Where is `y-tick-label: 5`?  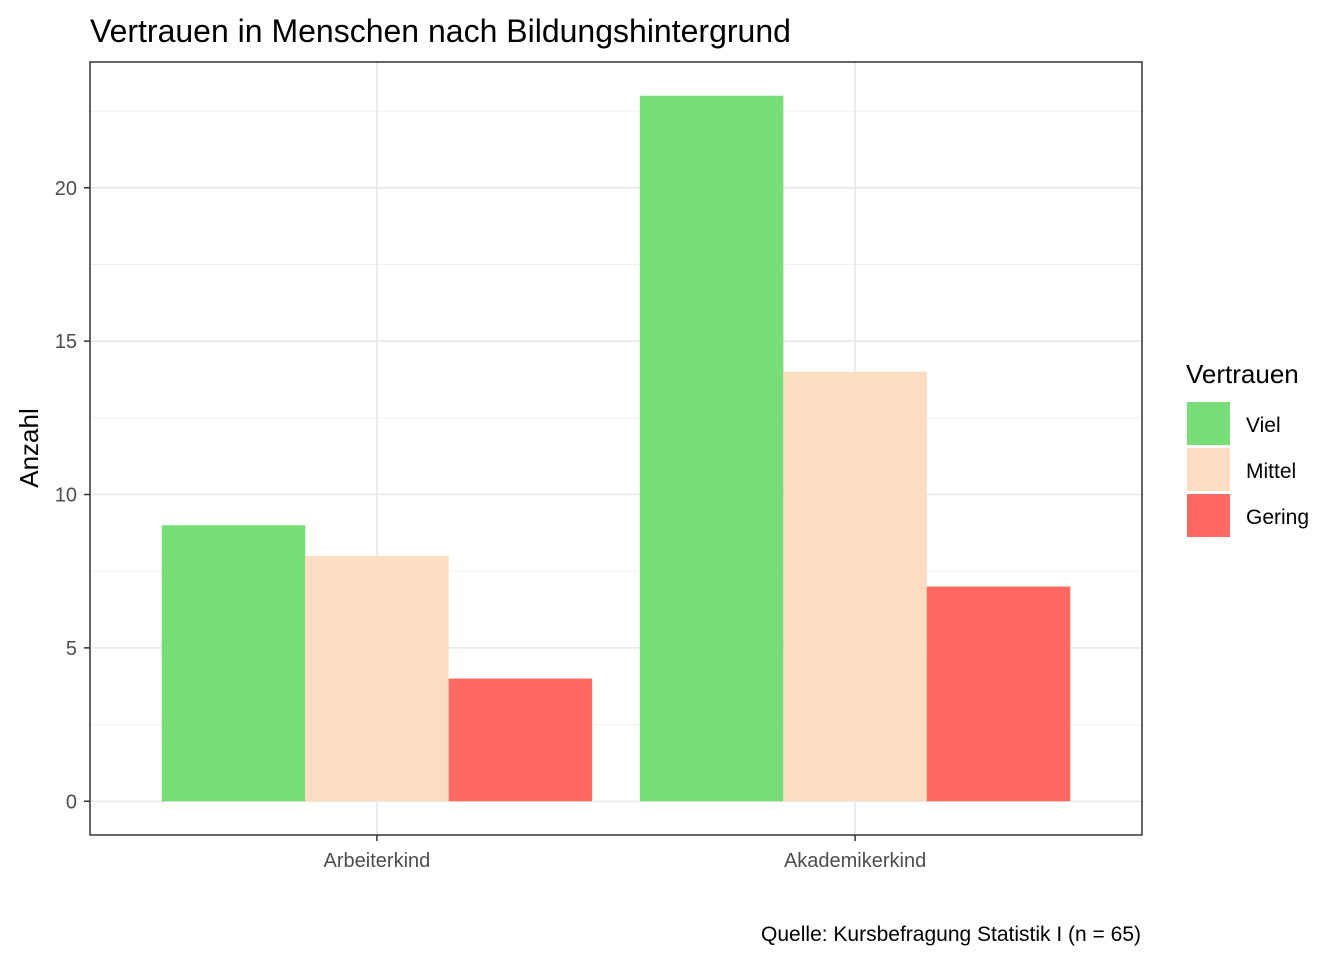 y-tick-label: 5 is located at coordinates (71, 649).